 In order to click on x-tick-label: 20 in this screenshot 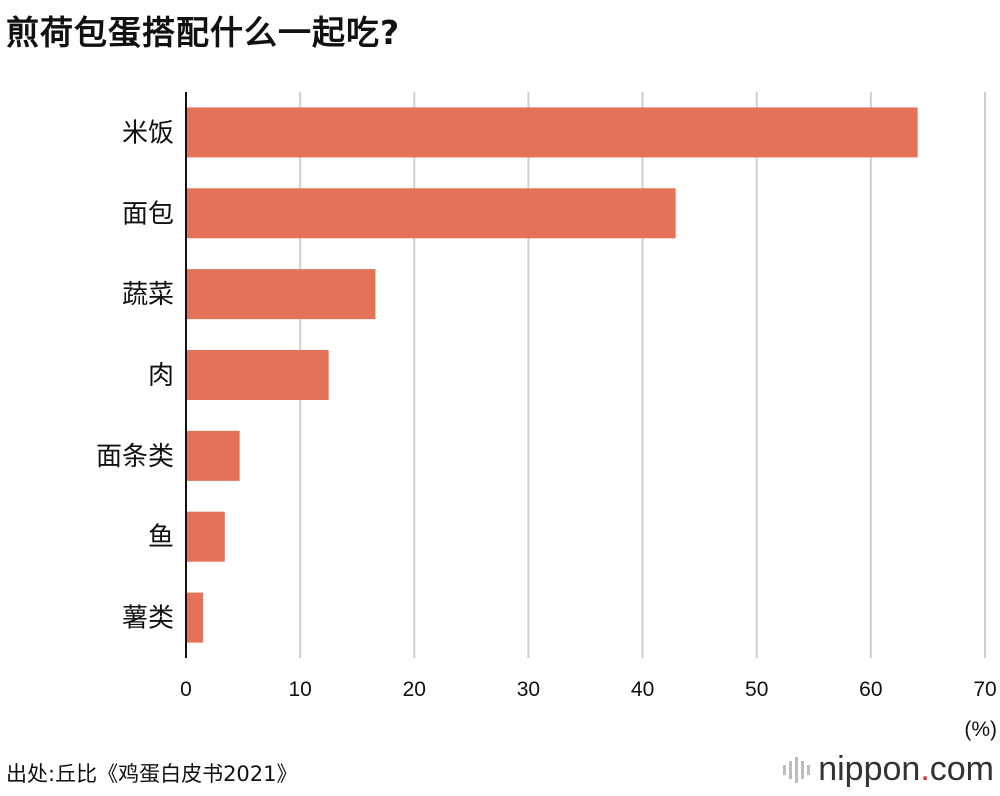, I will do `click(414, 689)`.